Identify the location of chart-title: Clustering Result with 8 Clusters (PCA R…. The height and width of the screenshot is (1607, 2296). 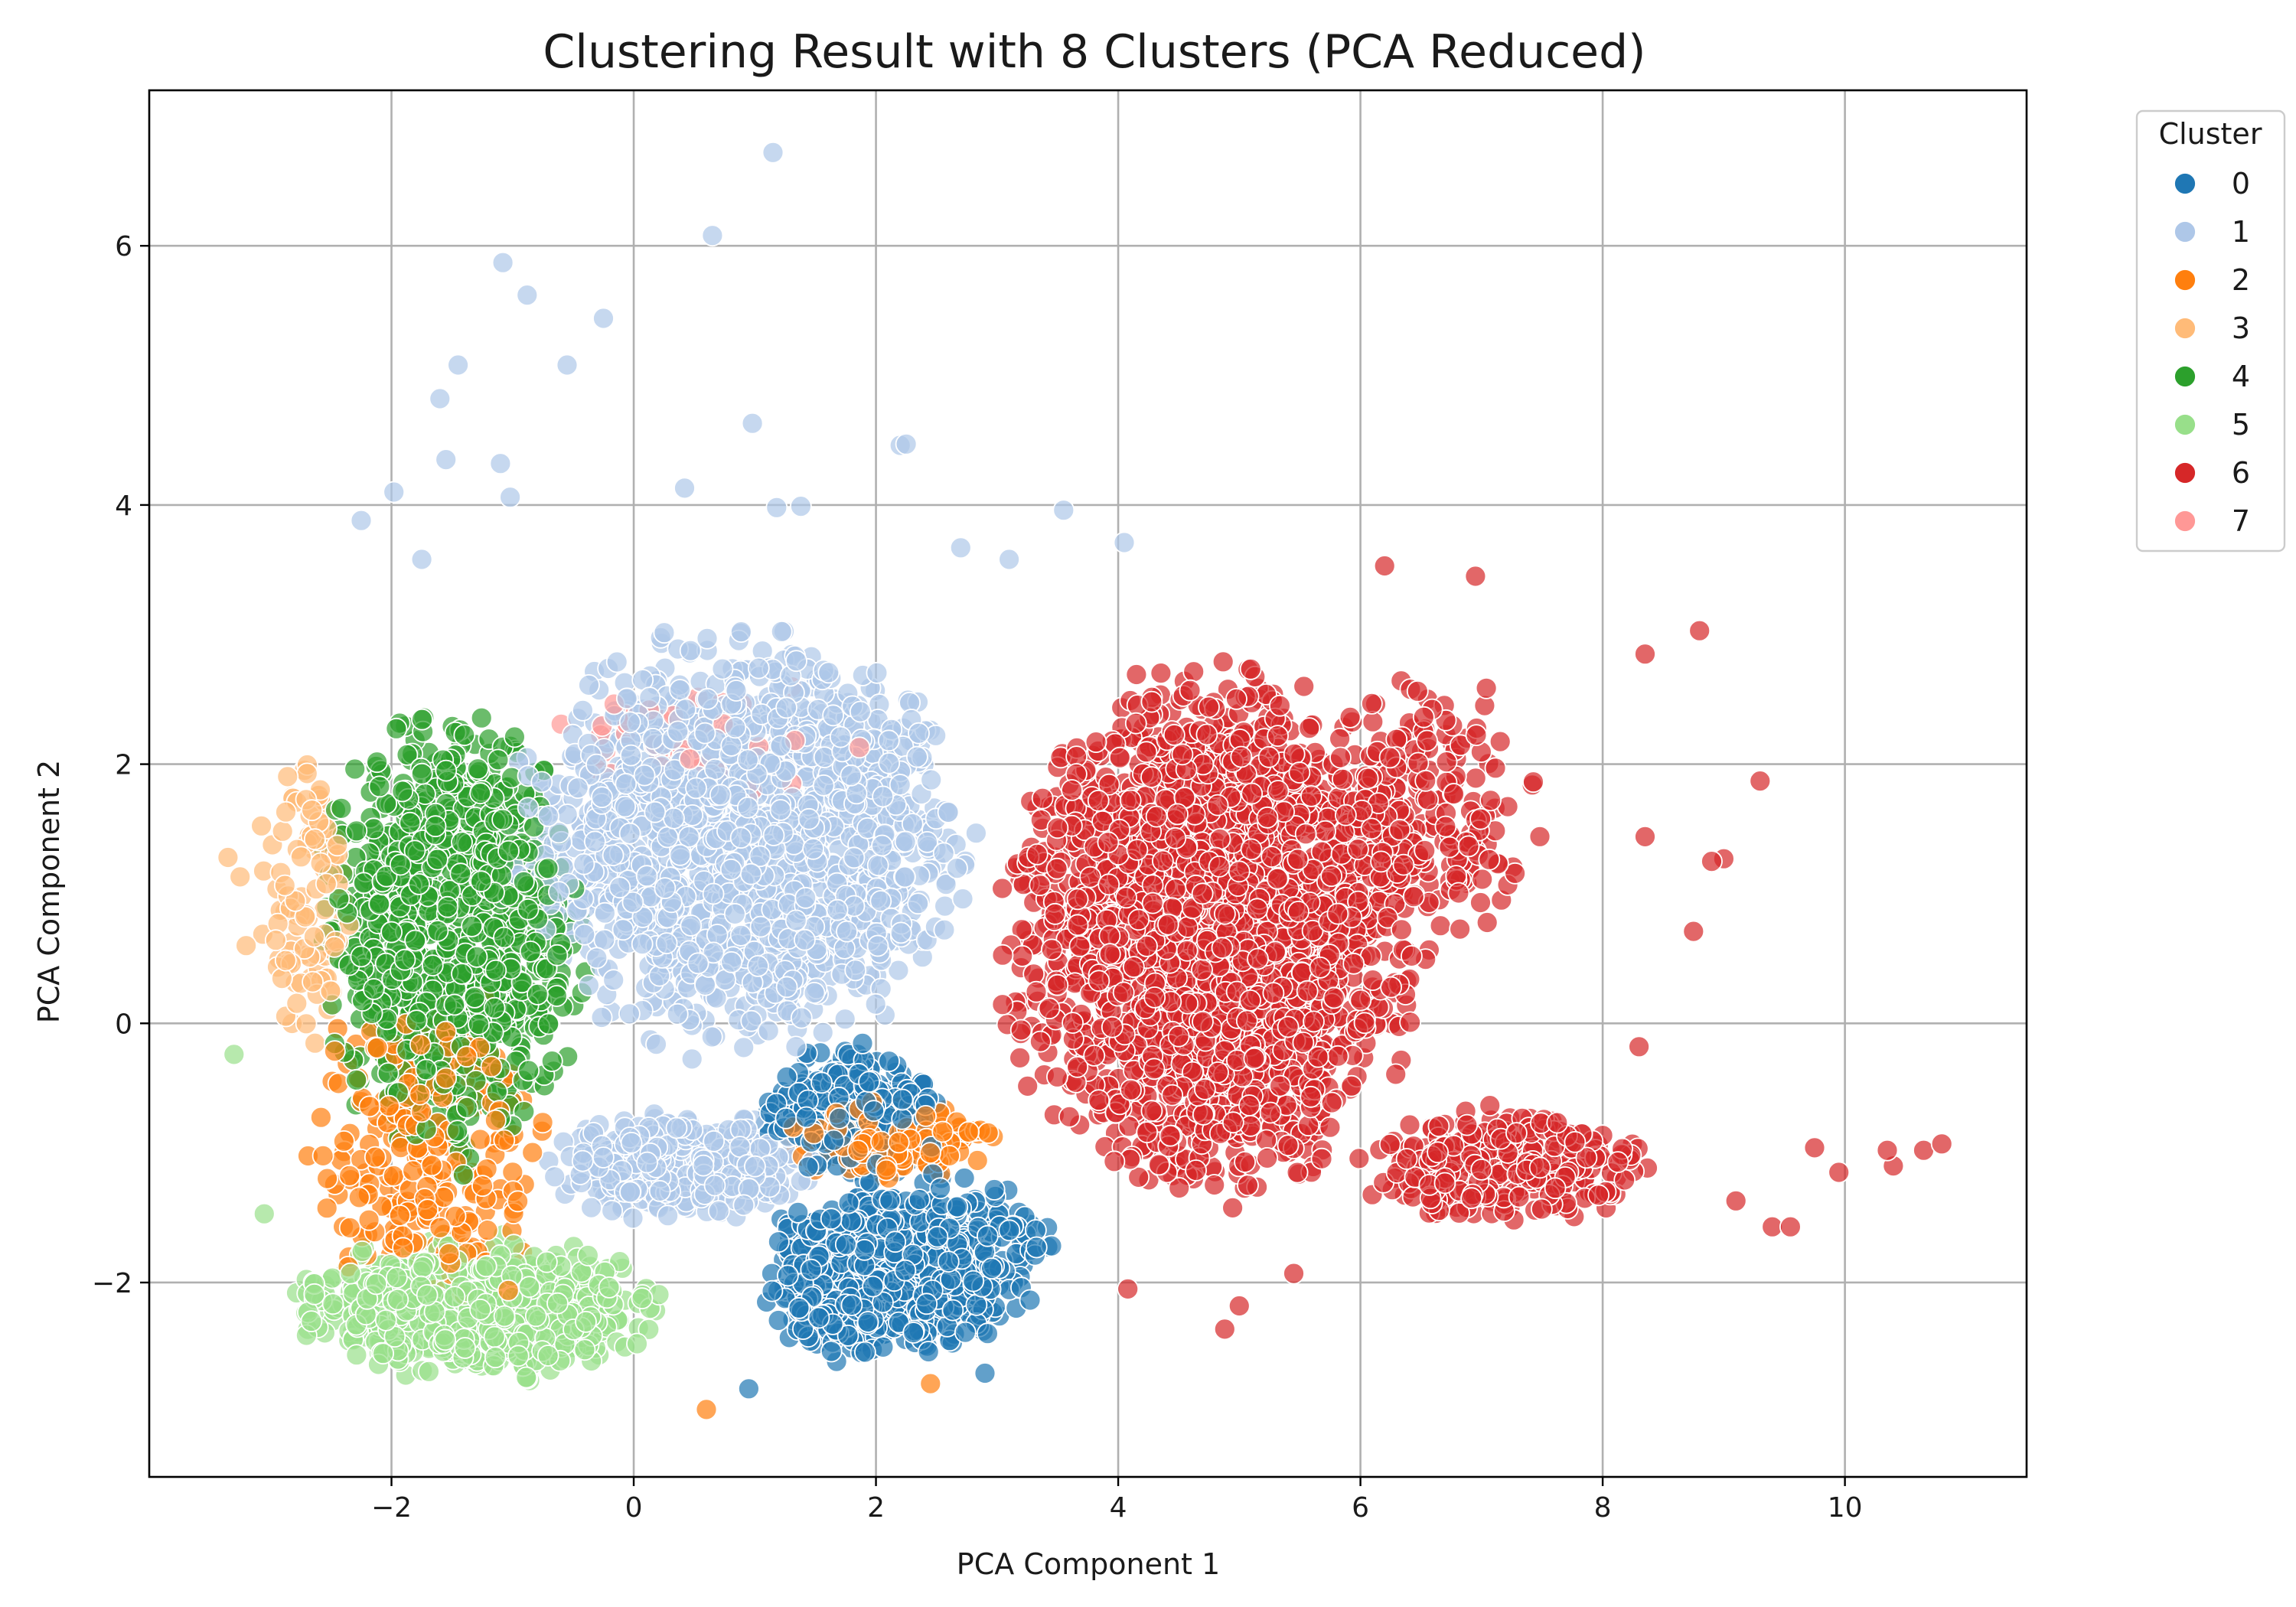
(1094, 52).